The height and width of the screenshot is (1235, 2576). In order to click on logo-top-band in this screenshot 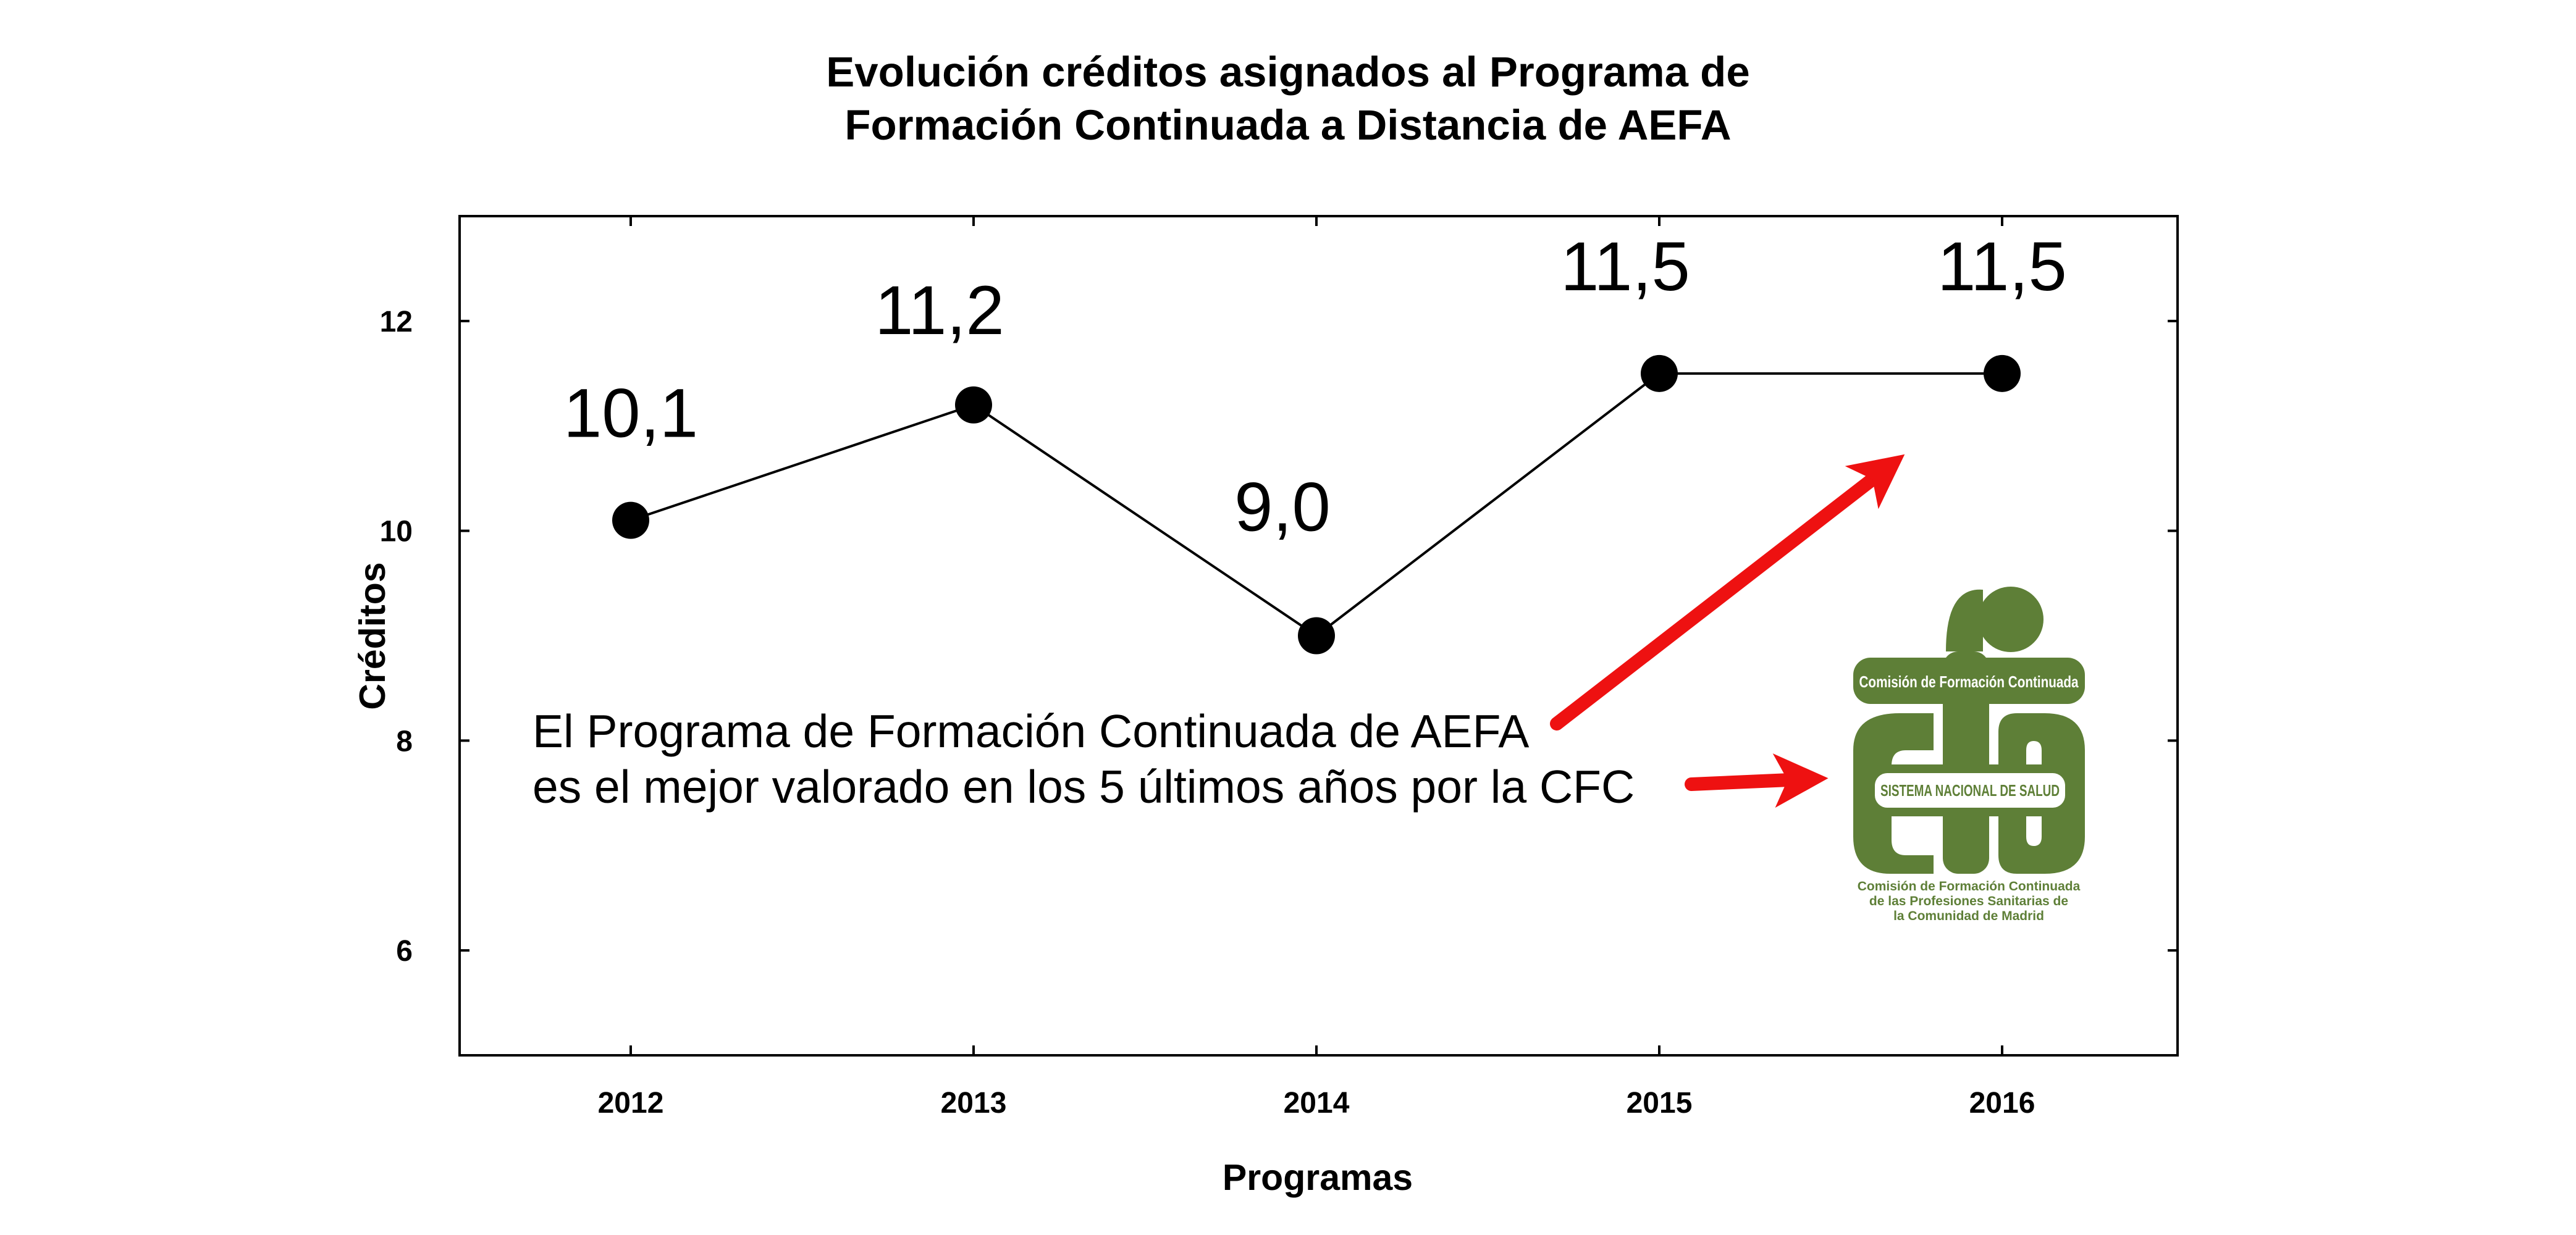, I will do `click(1969, 681)`.